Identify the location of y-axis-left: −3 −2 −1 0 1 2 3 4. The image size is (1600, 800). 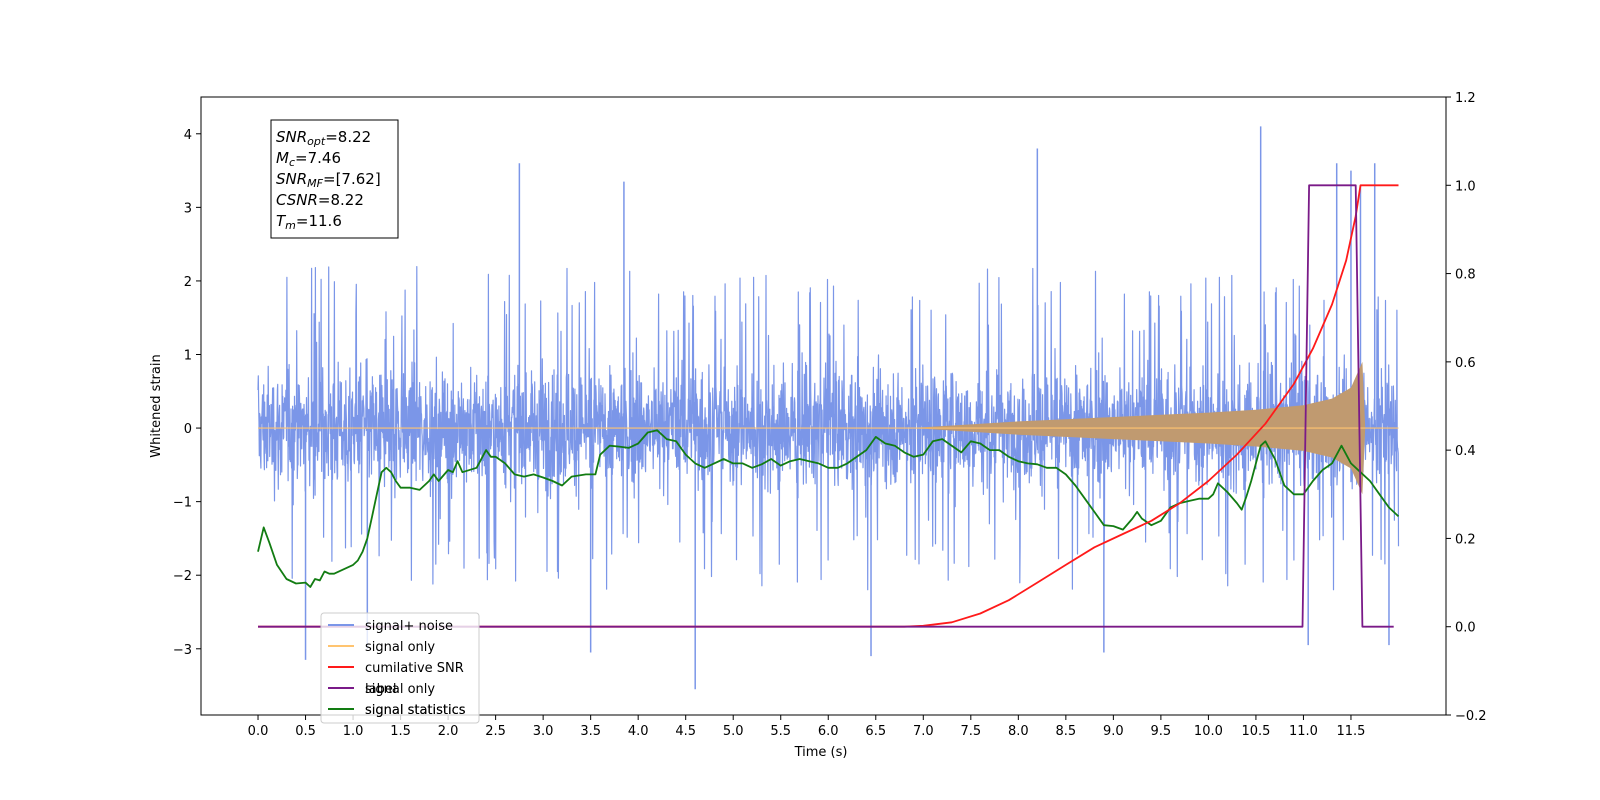
(187, 393).